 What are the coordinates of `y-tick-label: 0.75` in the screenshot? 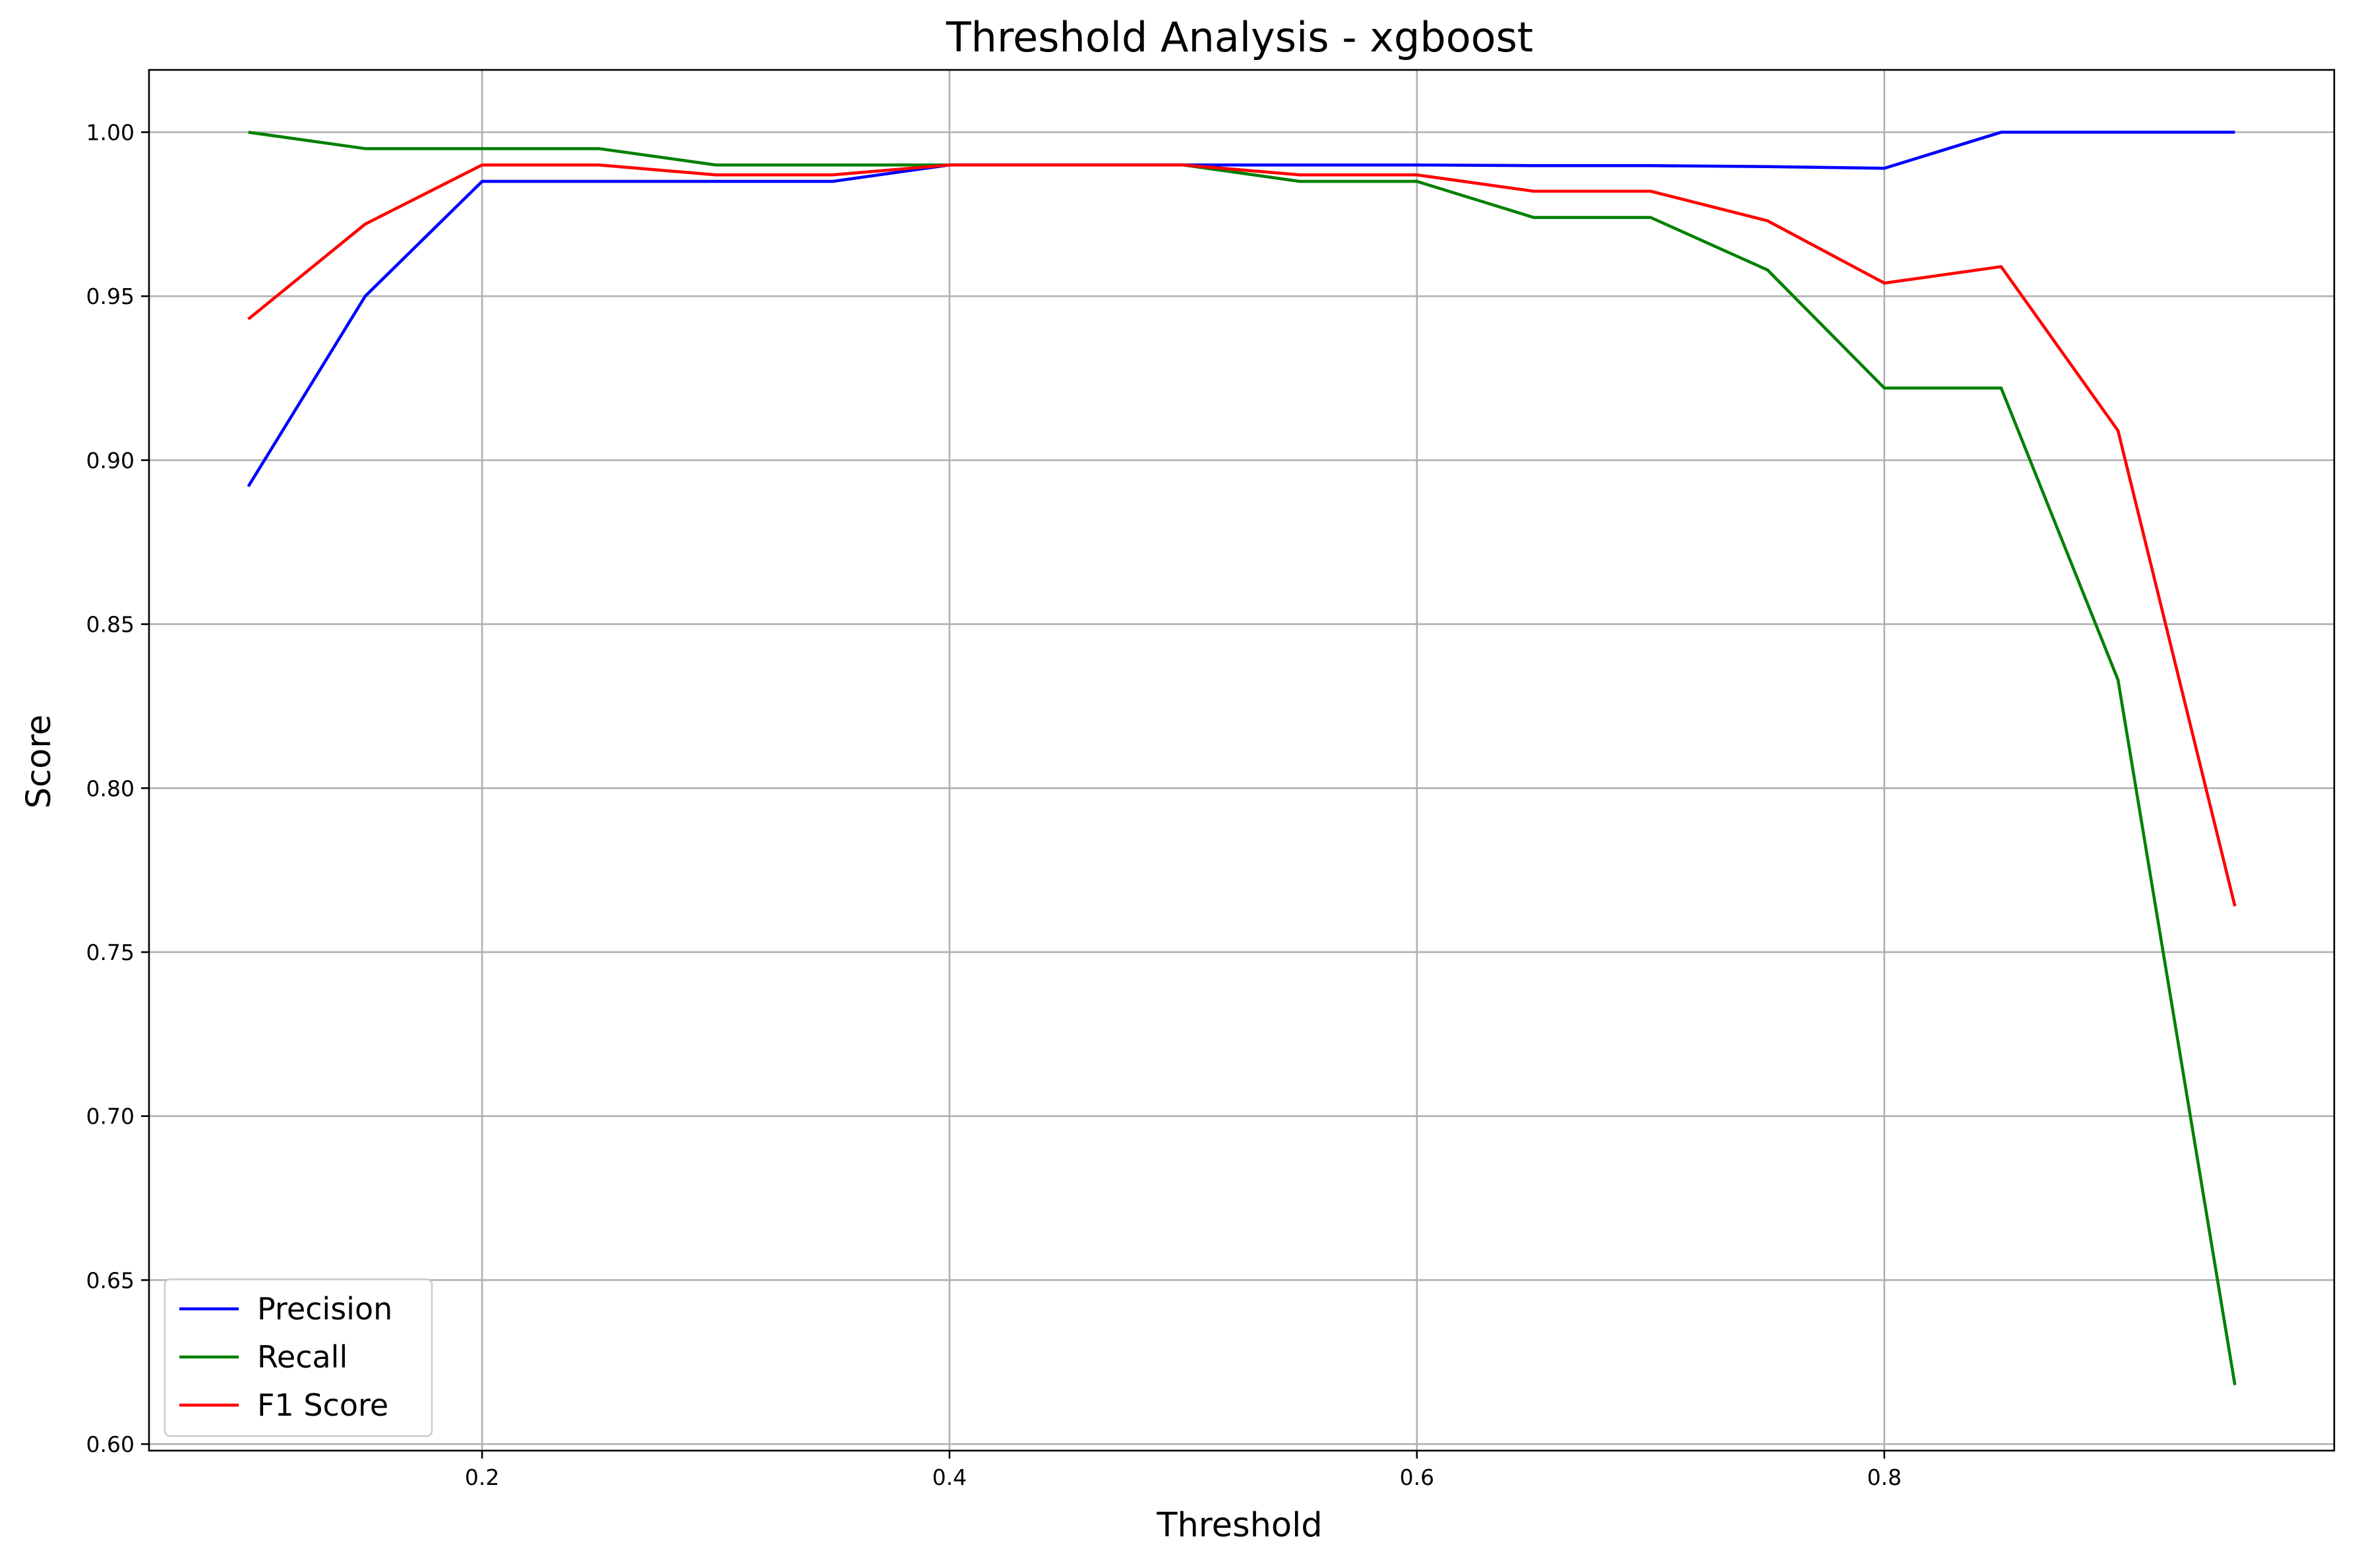 It's located at (110, 952).